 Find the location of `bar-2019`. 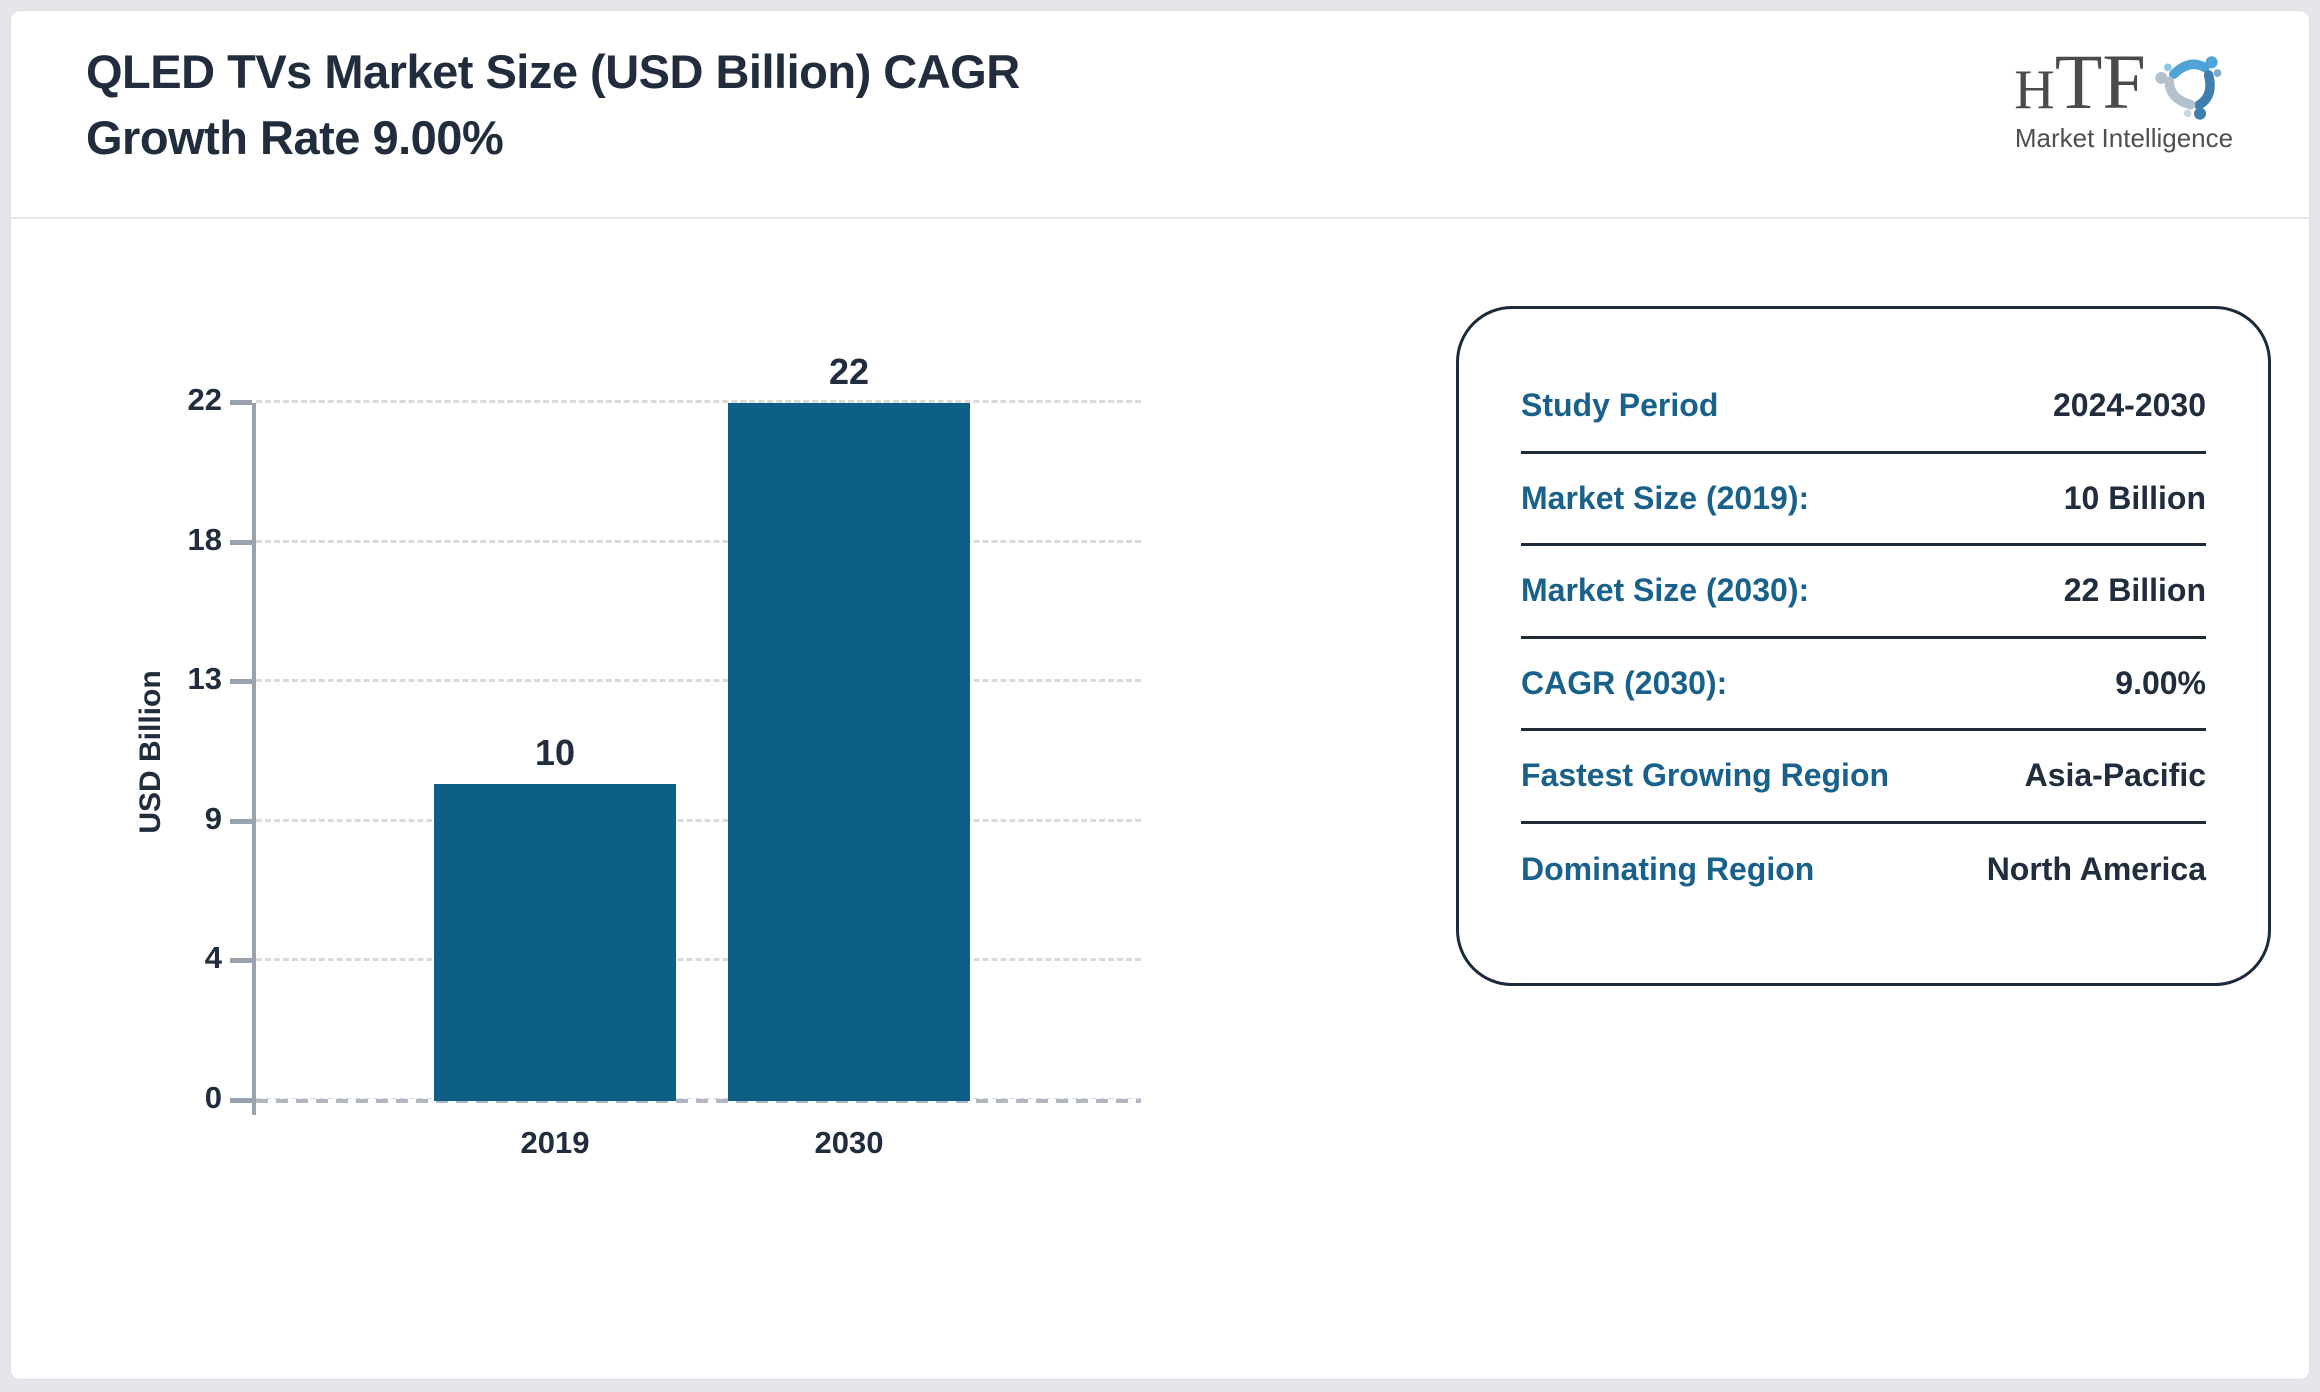

bar-2019 is located at coordinates (555, 942).